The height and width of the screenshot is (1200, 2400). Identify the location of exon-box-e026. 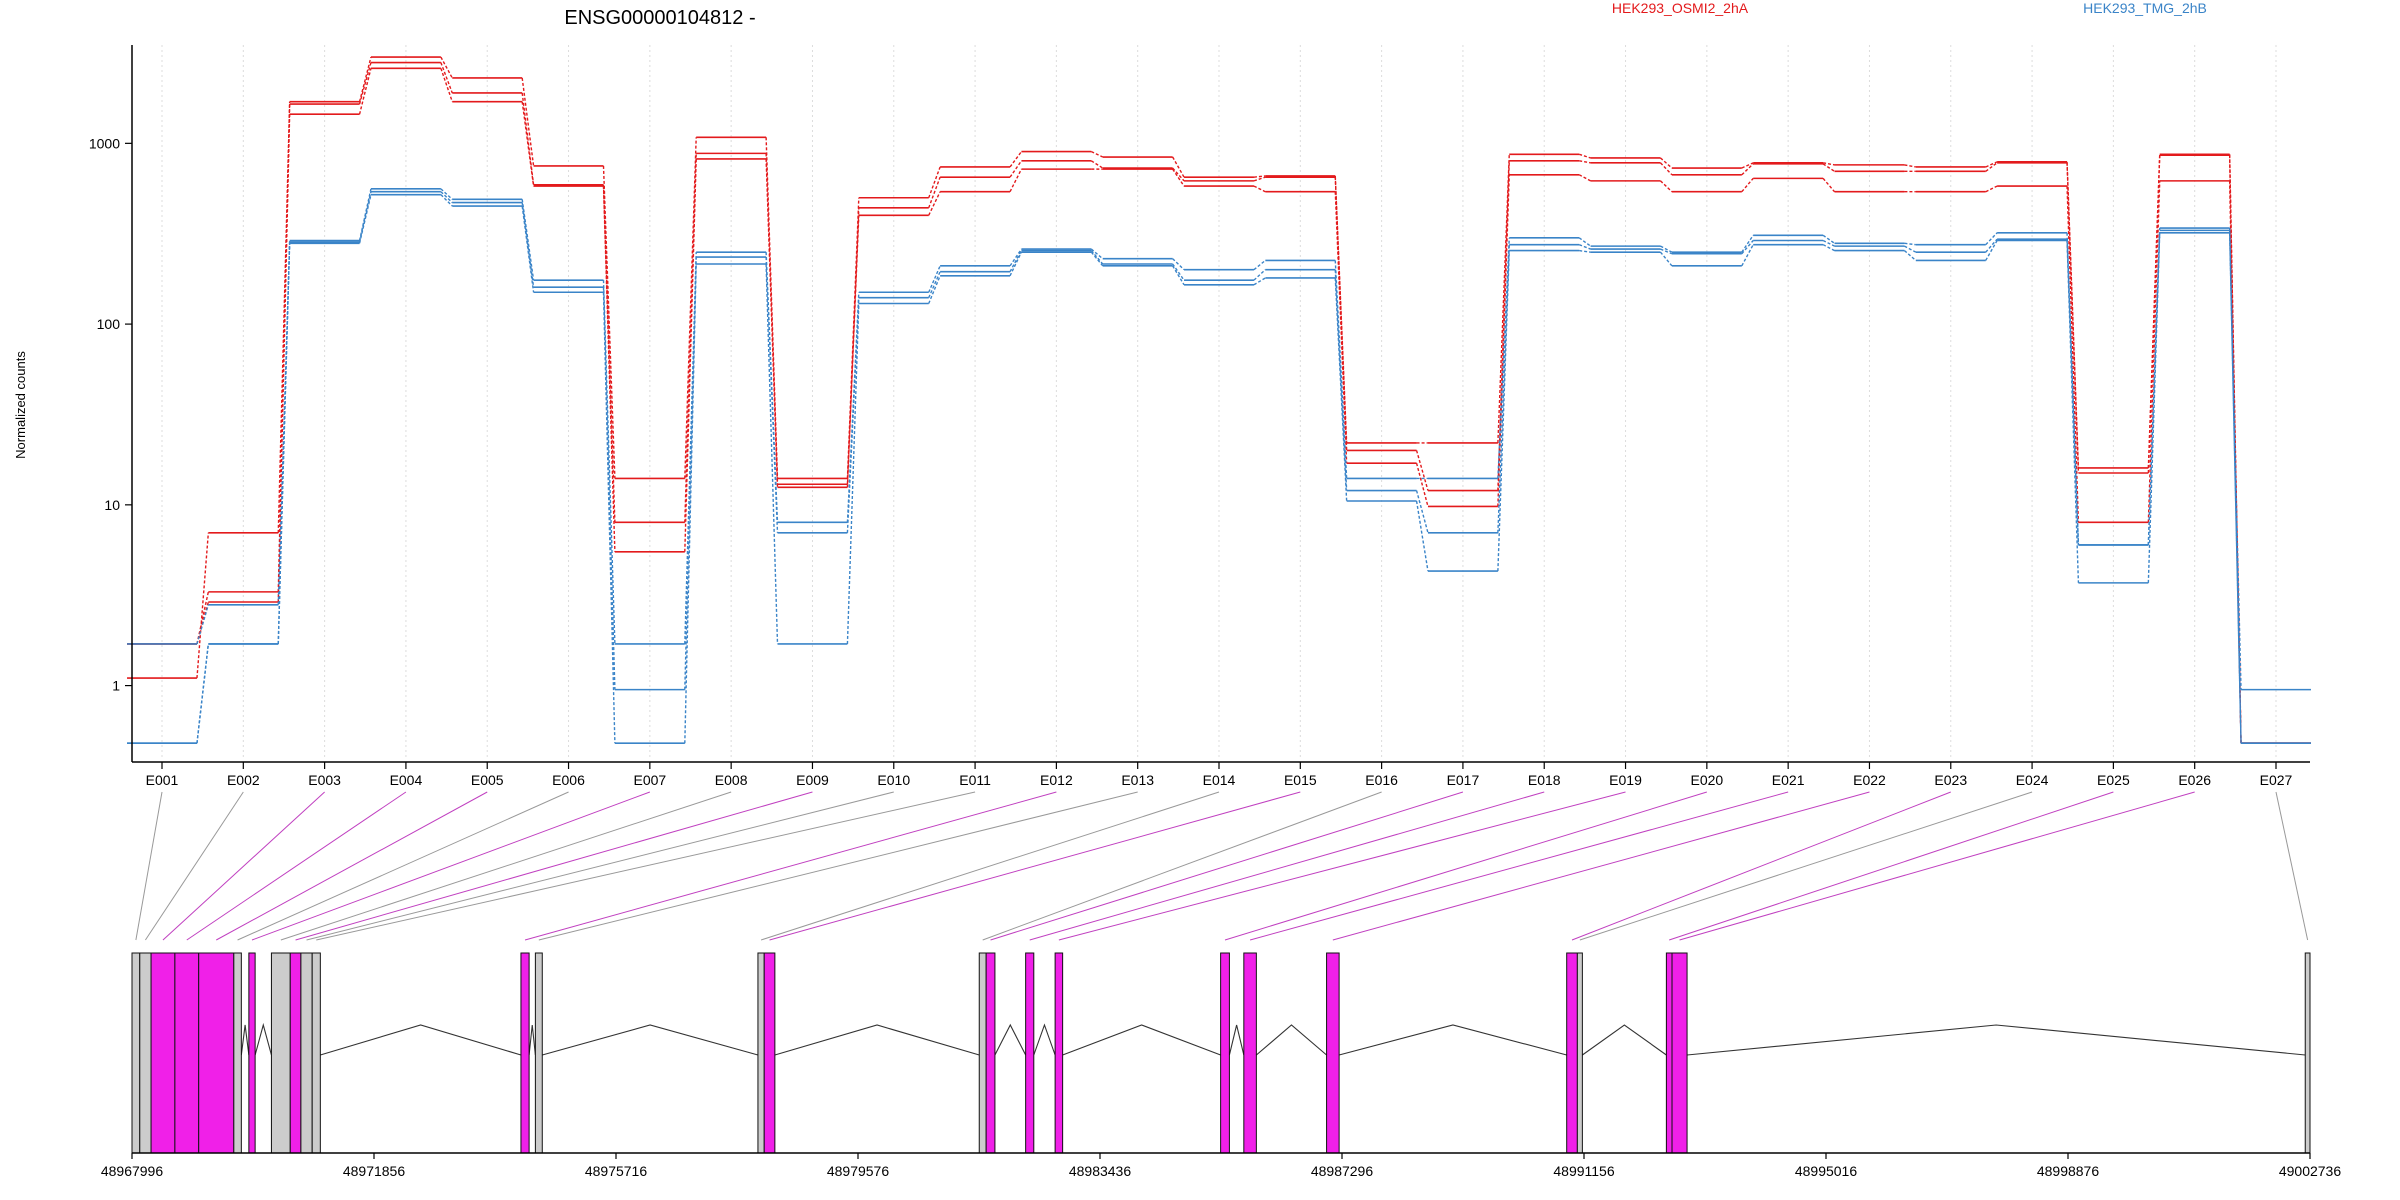
(1679, 1053).